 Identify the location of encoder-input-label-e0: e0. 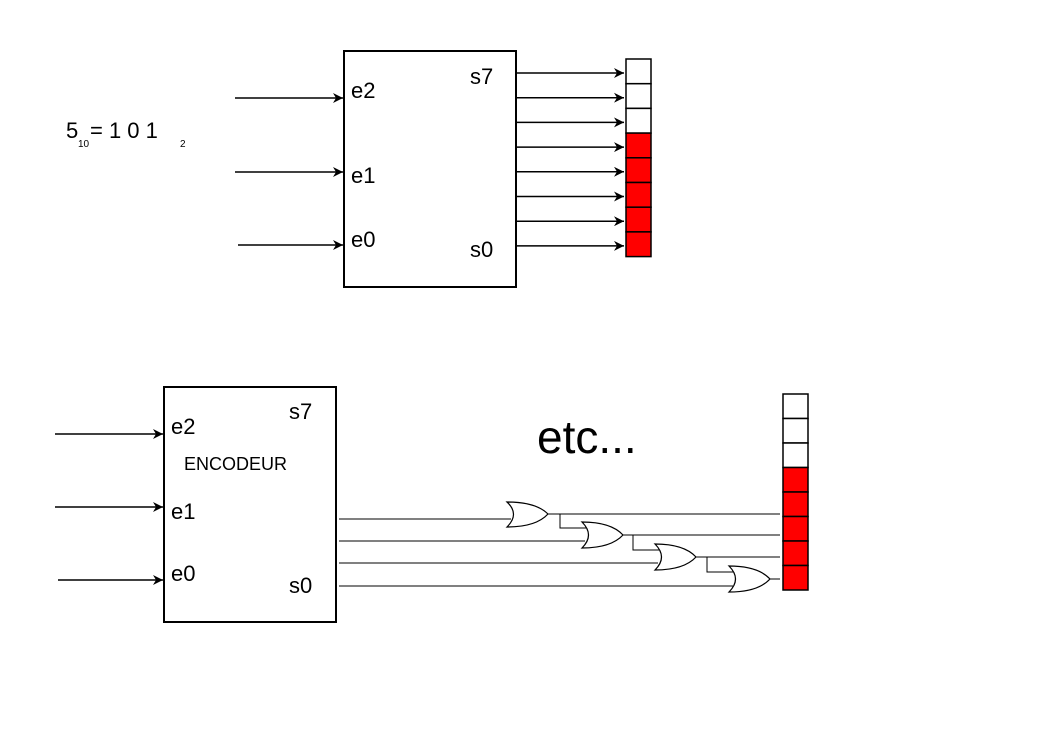
(183, 573).